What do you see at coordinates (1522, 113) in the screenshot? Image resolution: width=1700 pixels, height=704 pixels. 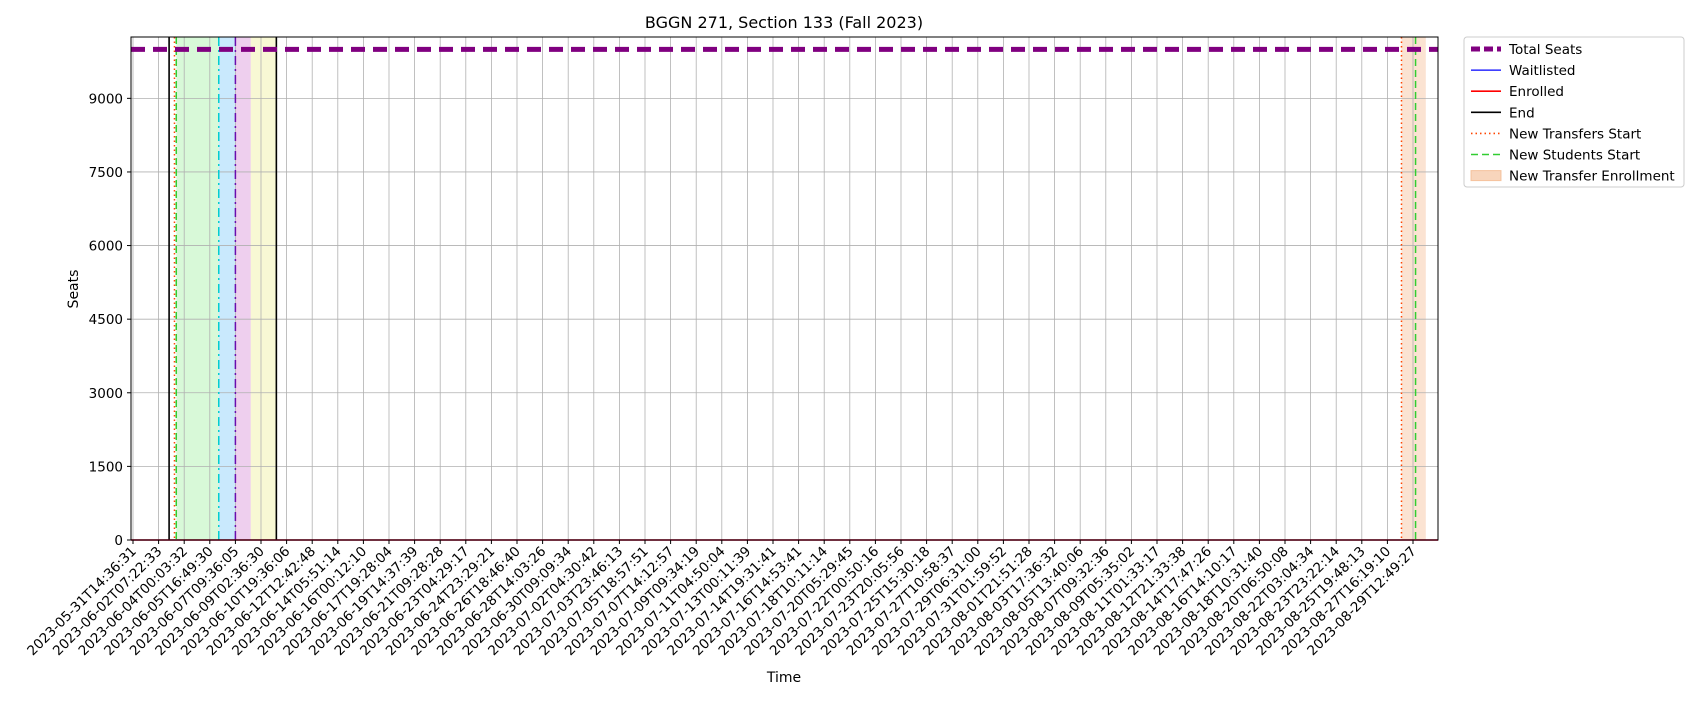 I see `legend-label: End` at bounding box center [1522, 113].